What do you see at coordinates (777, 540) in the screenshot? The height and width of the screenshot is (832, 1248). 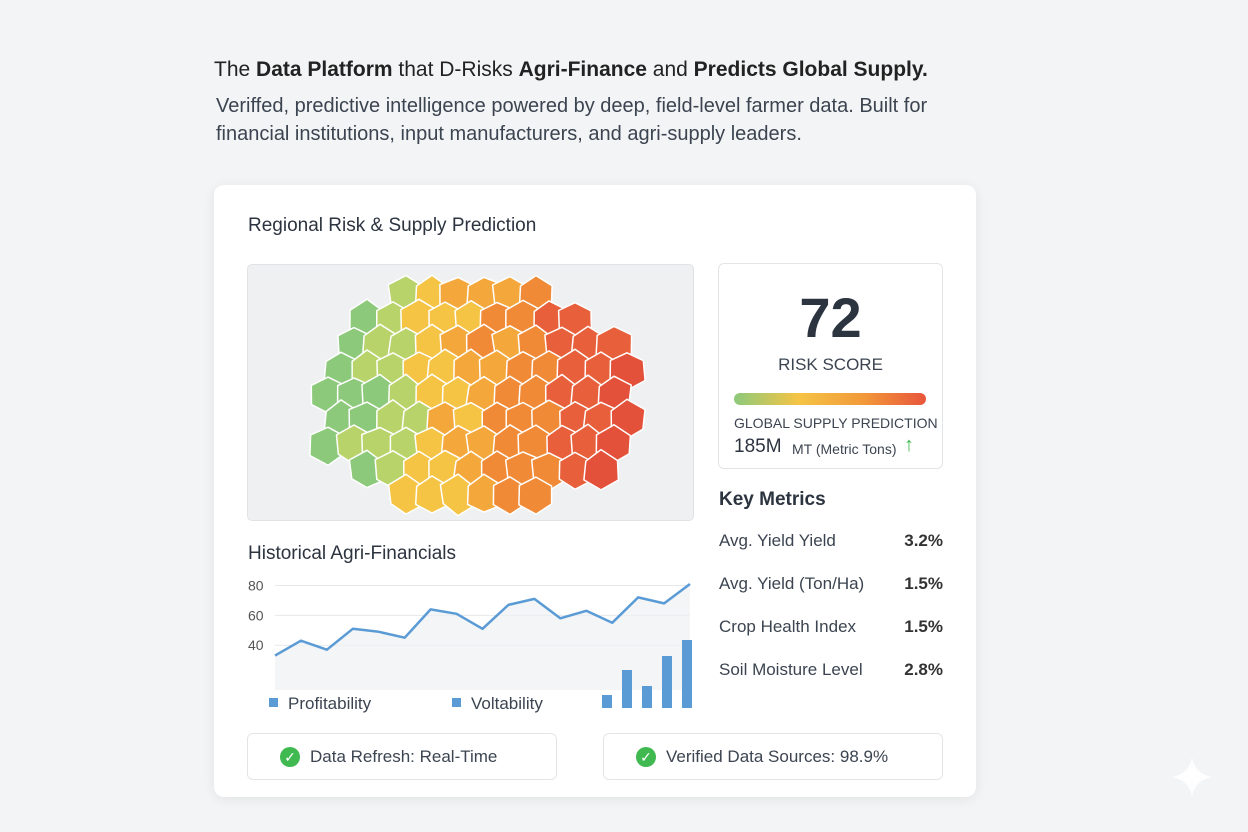 I see `metric-label: Avg. Yield Yield` at bounding box center [777, 540].